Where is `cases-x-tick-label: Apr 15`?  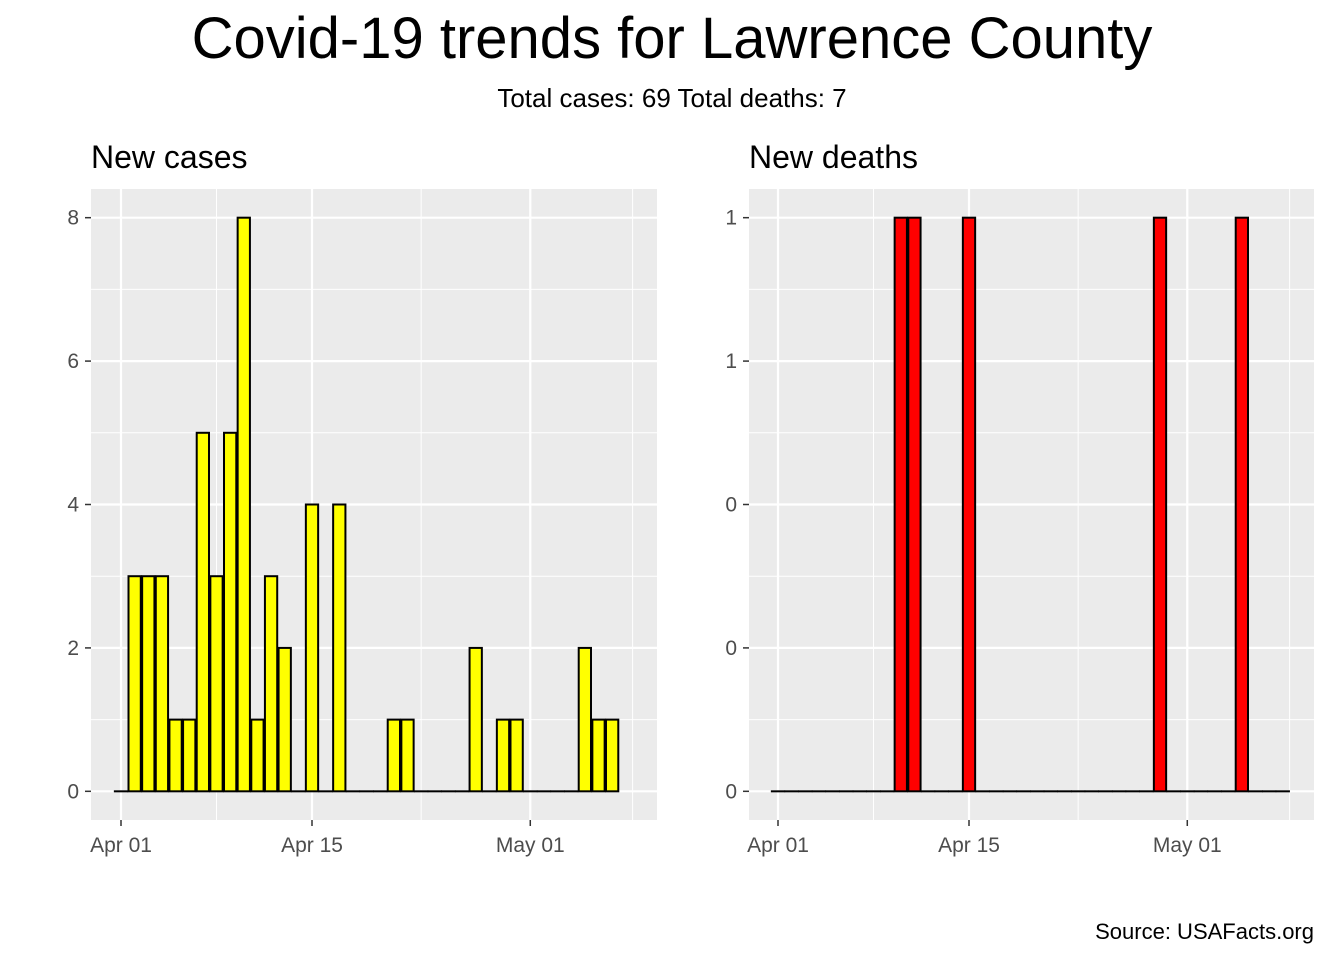
cases-x-tick-label: Apr 15 is located at coordinates (312, 845).